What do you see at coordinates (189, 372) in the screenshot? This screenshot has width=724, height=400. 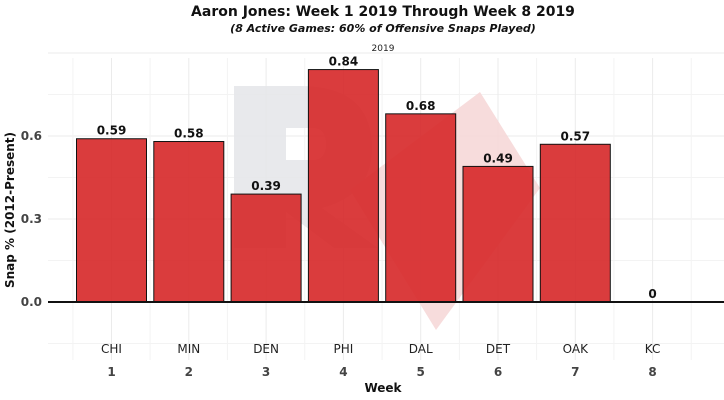 I see `x-tick-label: 2` at bounding box center [189, 372].